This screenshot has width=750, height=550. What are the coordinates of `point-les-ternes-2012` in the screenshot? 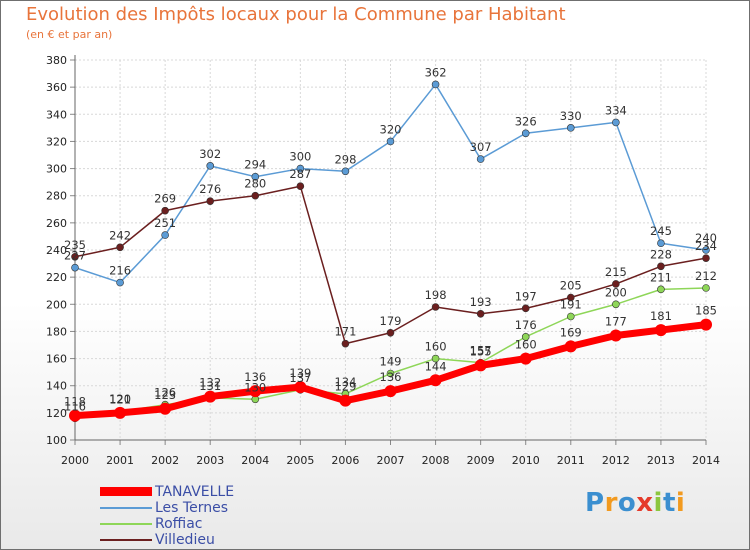 It's located at (616, 122).